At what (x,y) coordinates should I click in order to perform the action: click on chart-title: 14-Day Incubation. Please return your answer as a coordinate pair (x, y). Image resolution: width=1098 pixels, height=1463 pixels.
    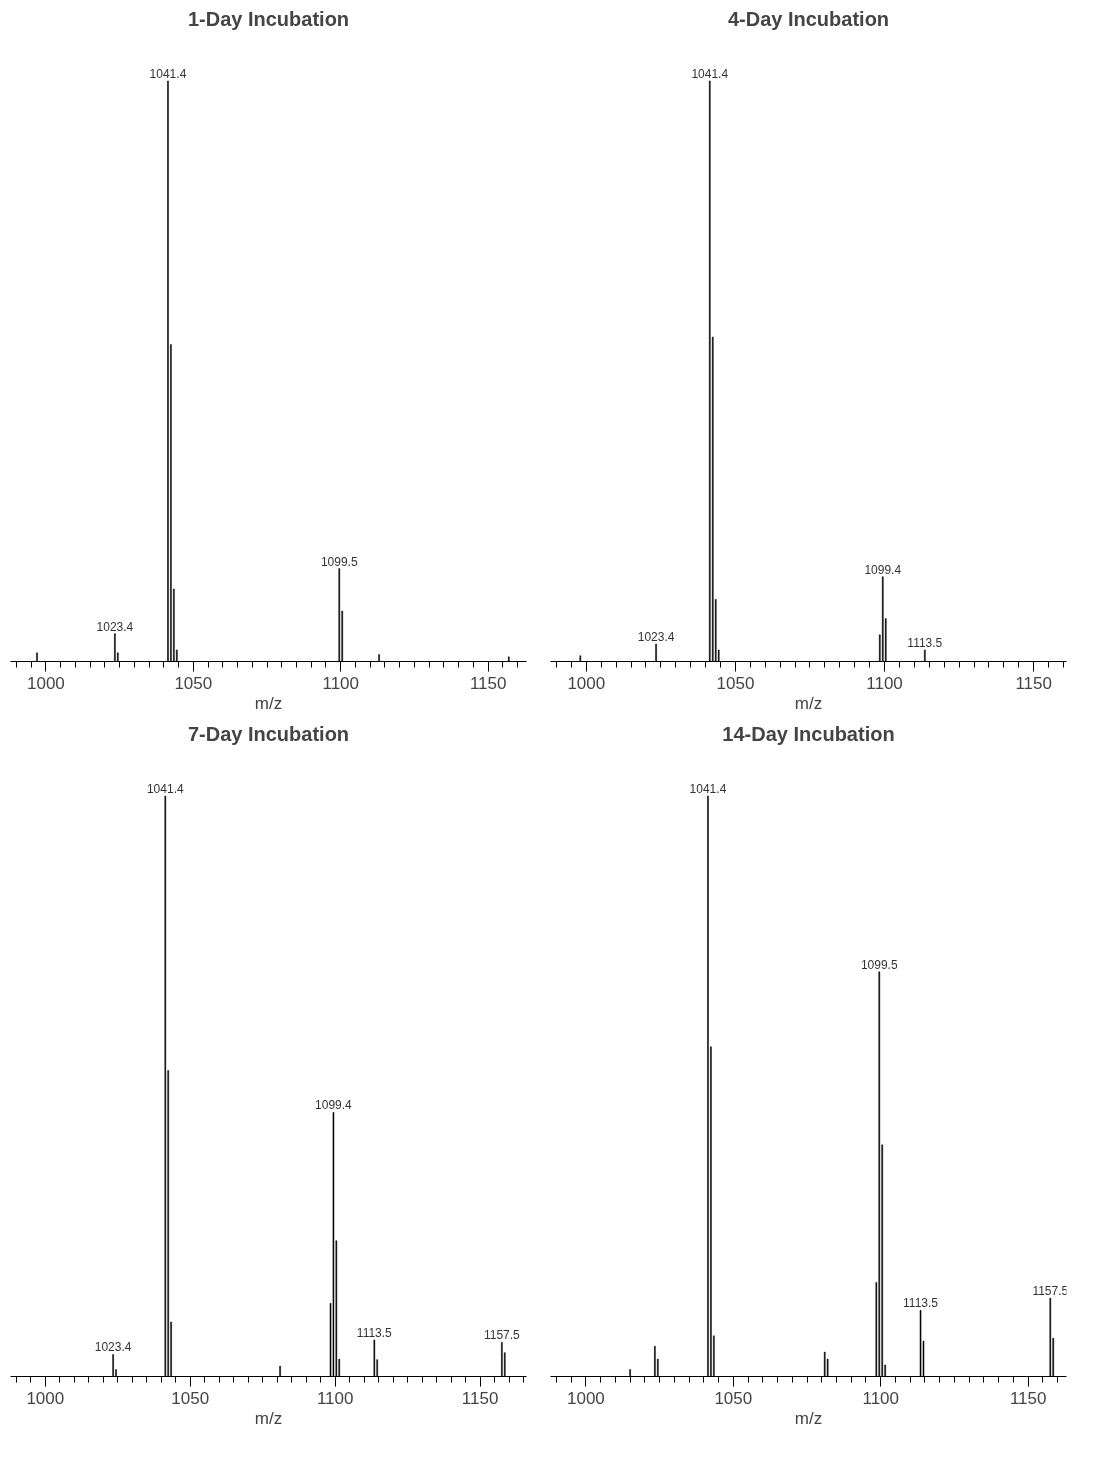
    Looking at the image, I should click on (808, 733).